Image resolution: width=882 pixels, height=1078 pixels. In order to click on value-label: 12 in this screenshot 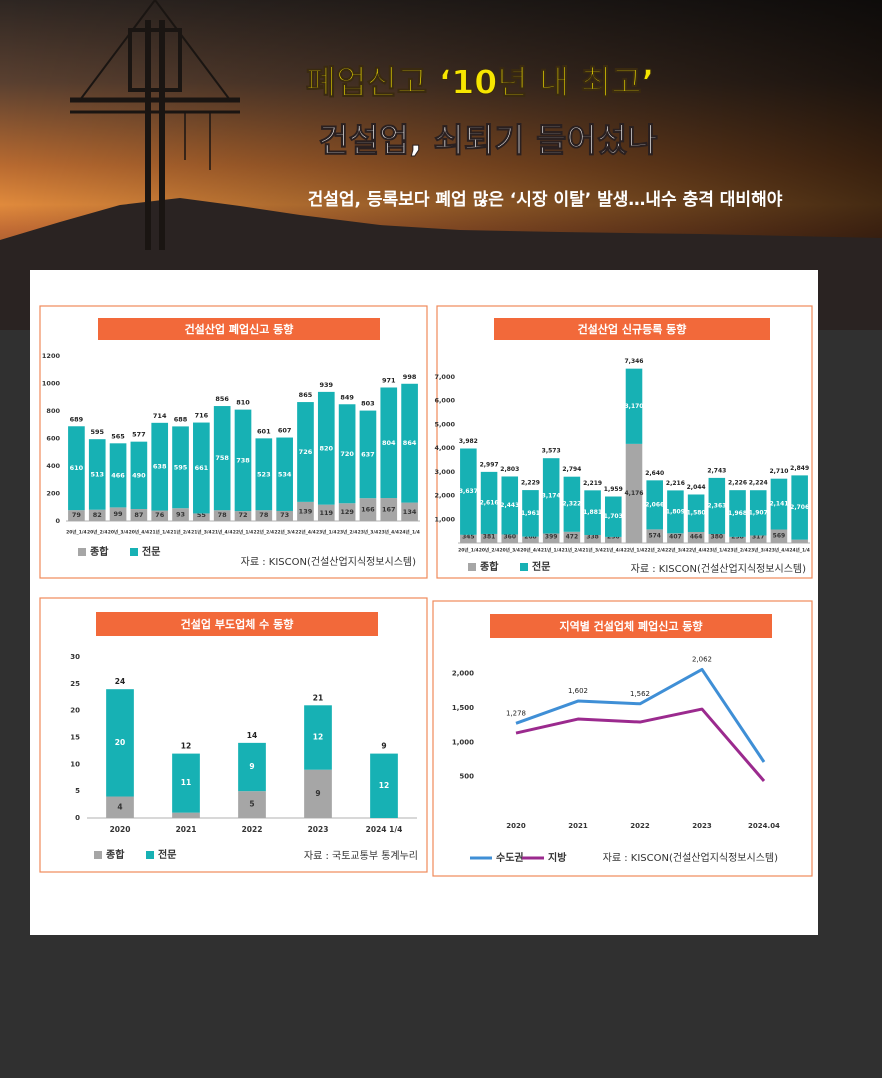, I will do `click(384, 785)`.